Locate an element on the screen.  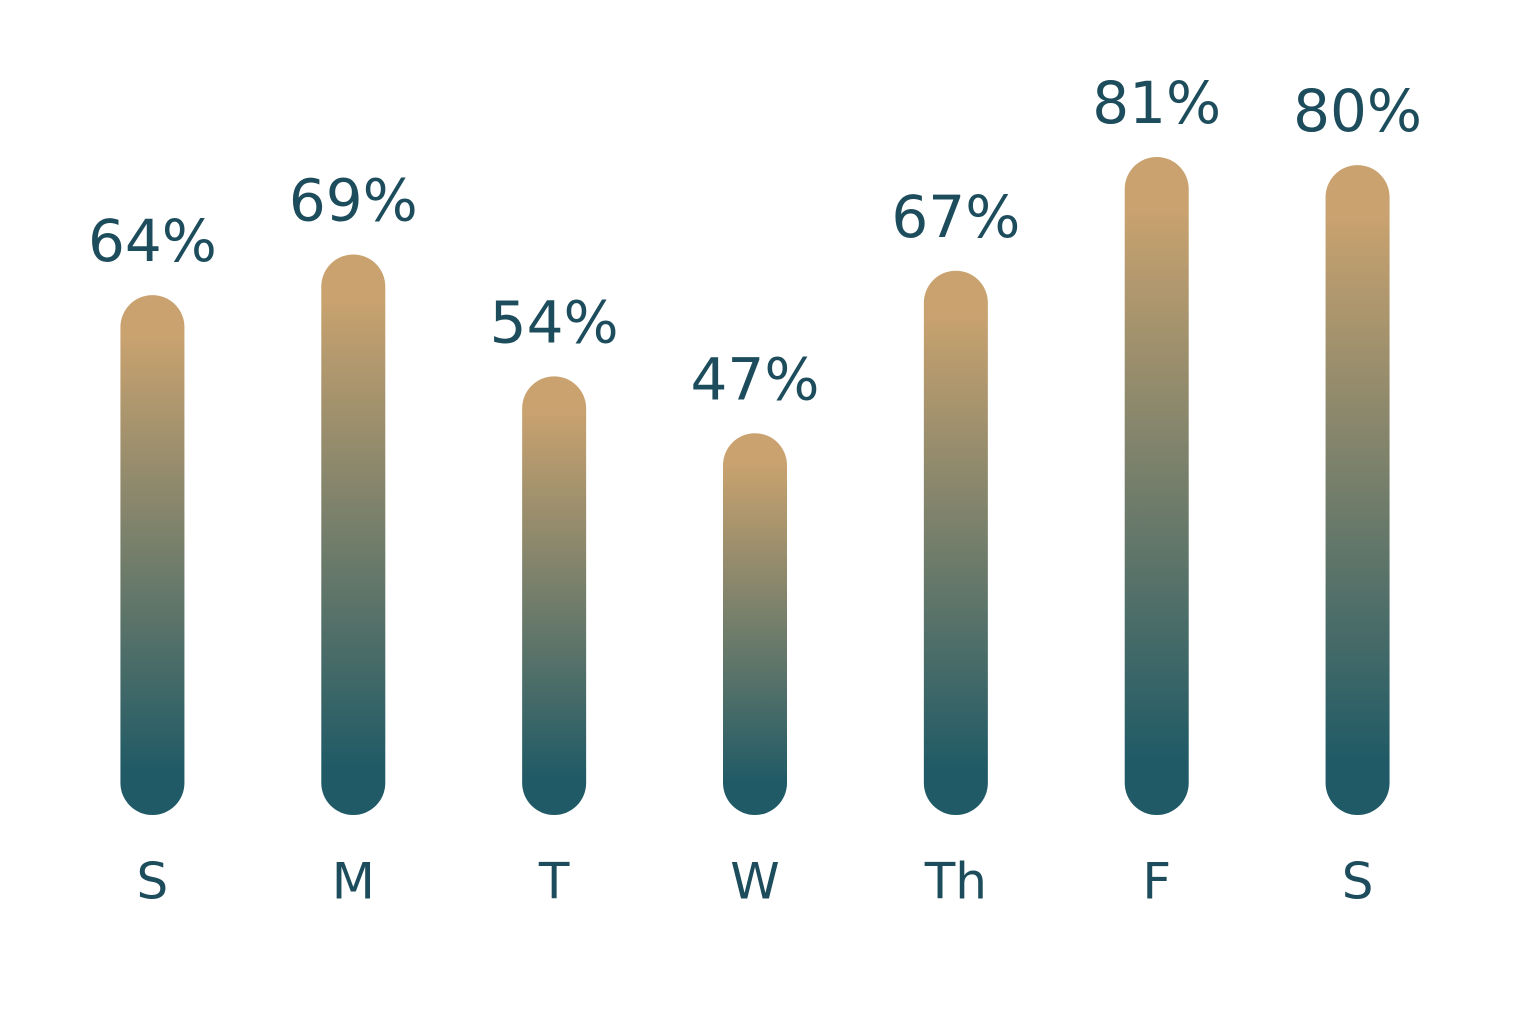
category-label: M is located at coordinates (353, 882).